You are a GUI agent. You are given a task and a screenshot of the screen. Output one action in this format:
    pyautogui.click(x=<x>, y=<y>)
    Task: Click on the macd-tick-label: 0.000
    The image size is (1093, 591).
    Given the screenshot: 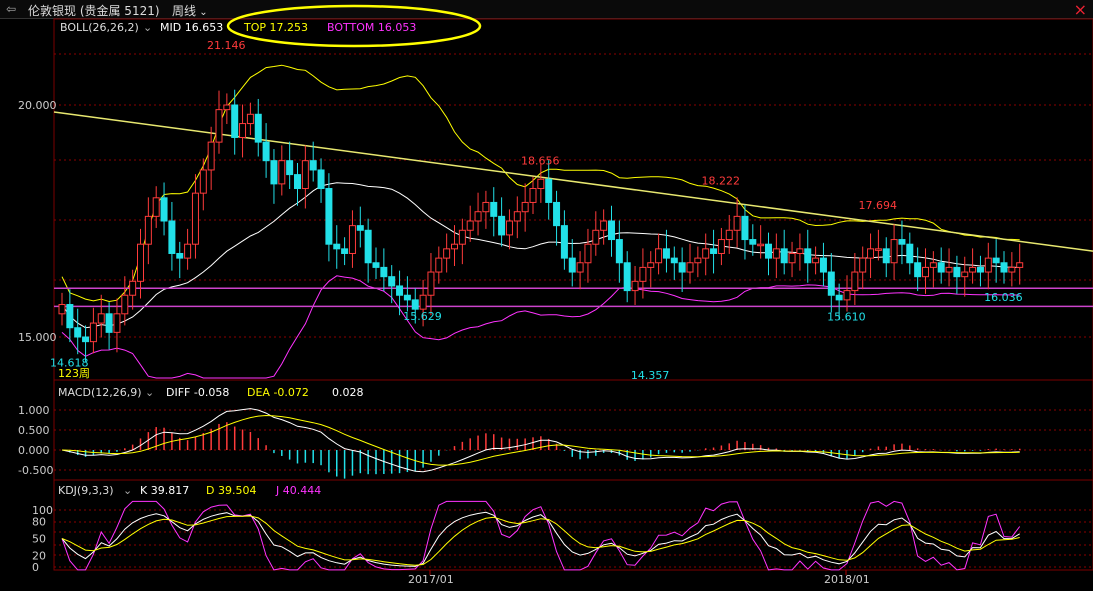 What is the action you would take?
    pyautogui.click(x=34, y=450)
    